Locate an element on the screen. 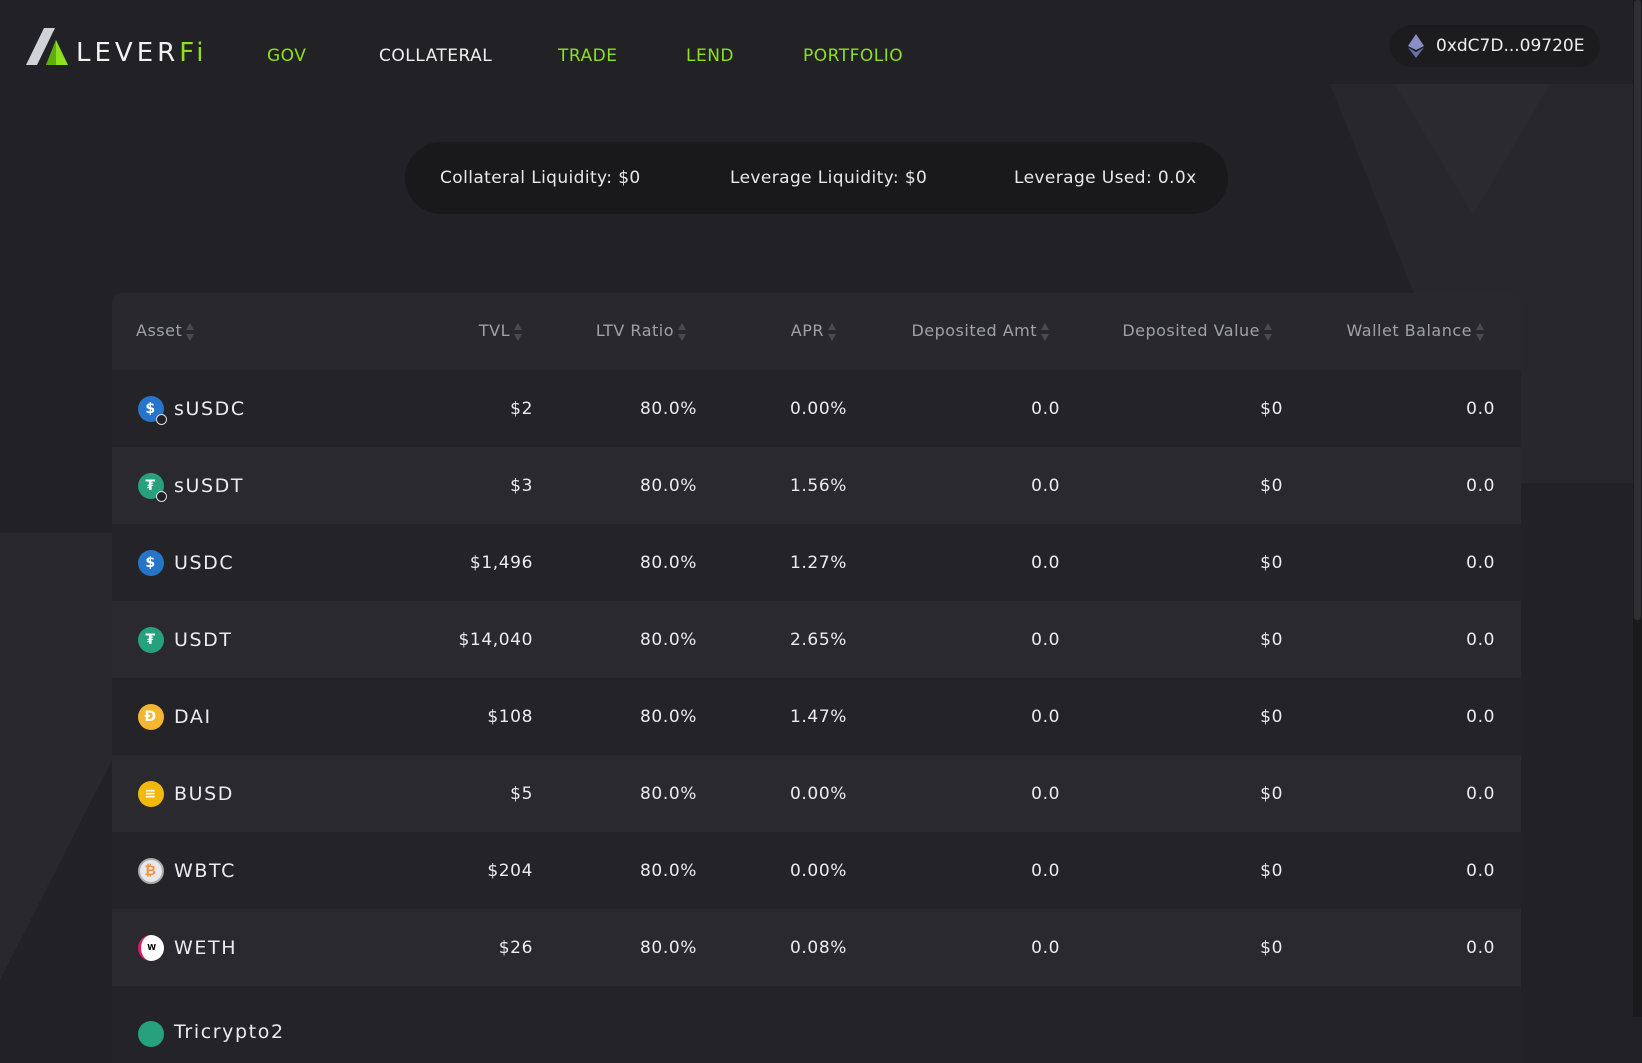 The width and height of the screenshot is (1642, 1063). table-row: ≡ BUSD $5 80.0% 0.00% 0.0 $0 0.0 is located at coordinates (816, 793).